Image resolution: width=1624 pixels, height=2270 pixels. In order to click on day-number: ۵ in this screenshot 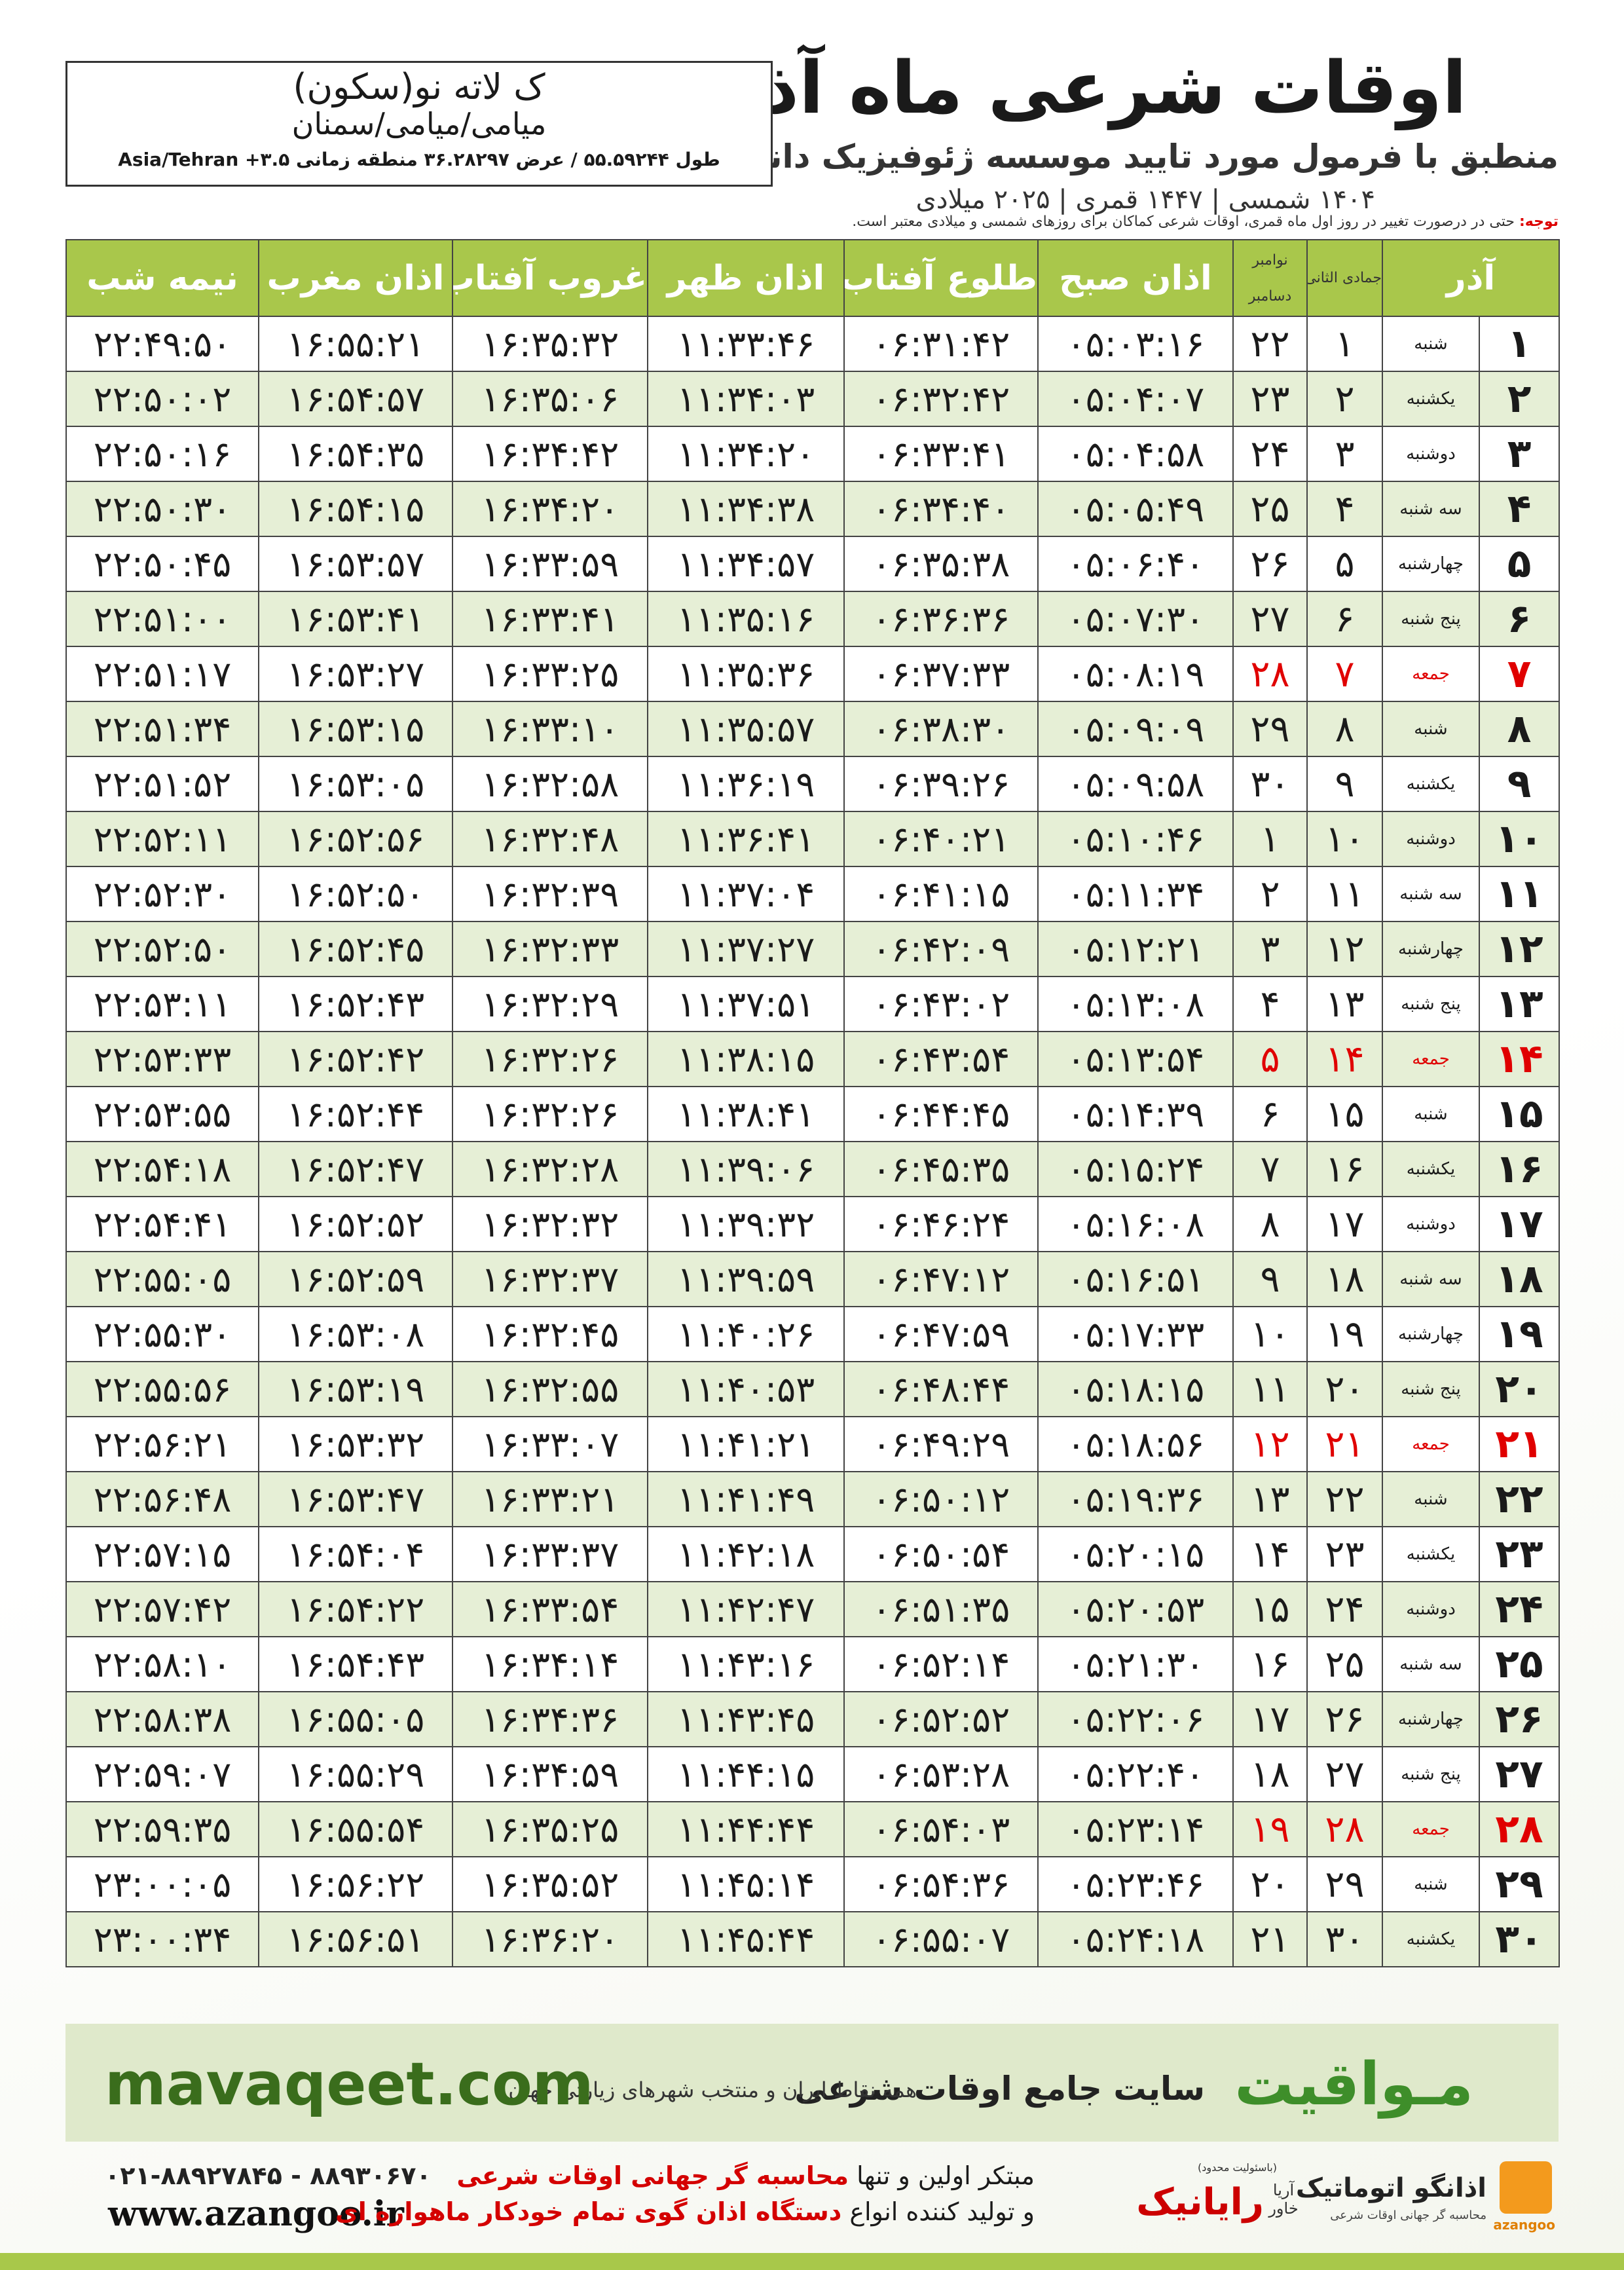, I will do `click(1519, 564)`.